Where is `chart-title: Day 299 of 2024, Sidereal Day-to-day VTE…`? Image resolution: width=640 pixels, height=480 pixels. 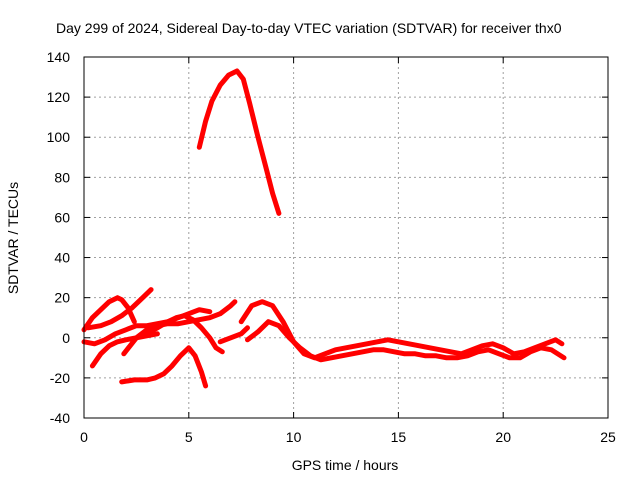 chart-title: Day 299 of 2024, Sidereal Day-to-day VTE… is located at coordinates (309, 28).